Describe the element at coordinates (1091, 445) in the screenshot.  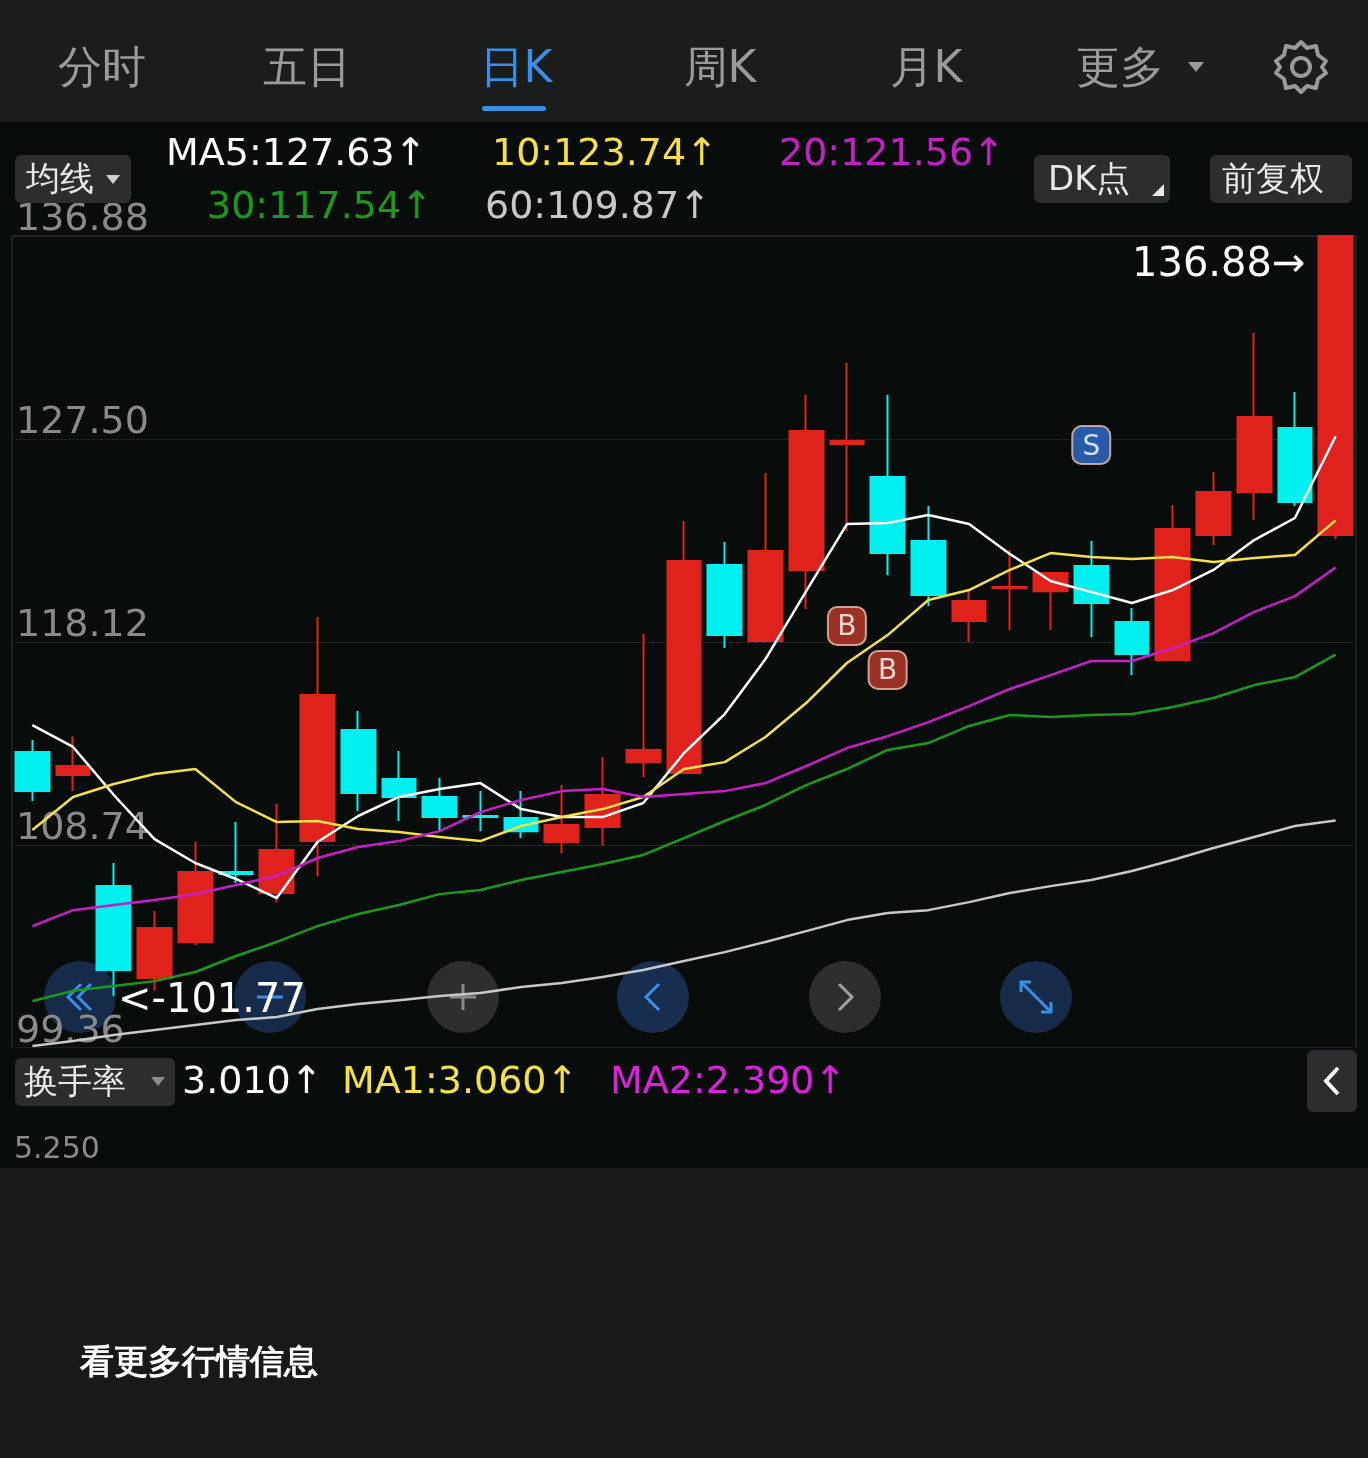
I see `data-label: S` at that location.